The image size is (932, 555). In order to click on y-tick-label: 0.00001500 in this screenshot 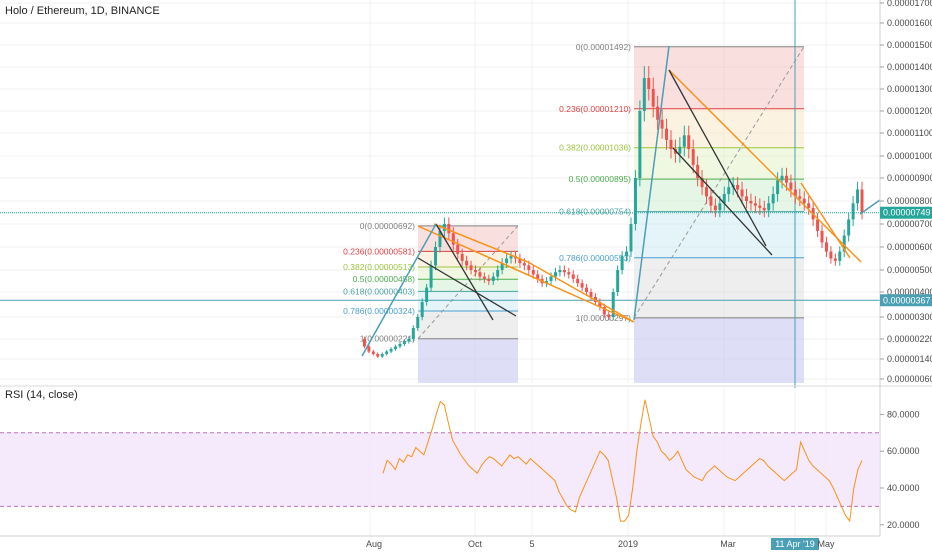, I will do `click(909, 45)`.